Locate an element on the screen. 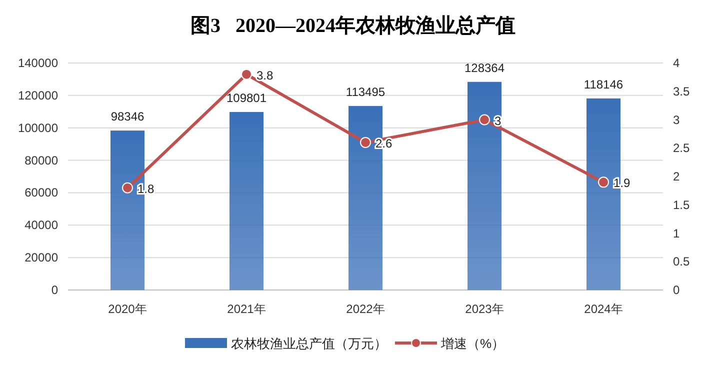 The height and width of the screenshot is (368, 706). data-label: 98346 is located at coordinates (127, 117).